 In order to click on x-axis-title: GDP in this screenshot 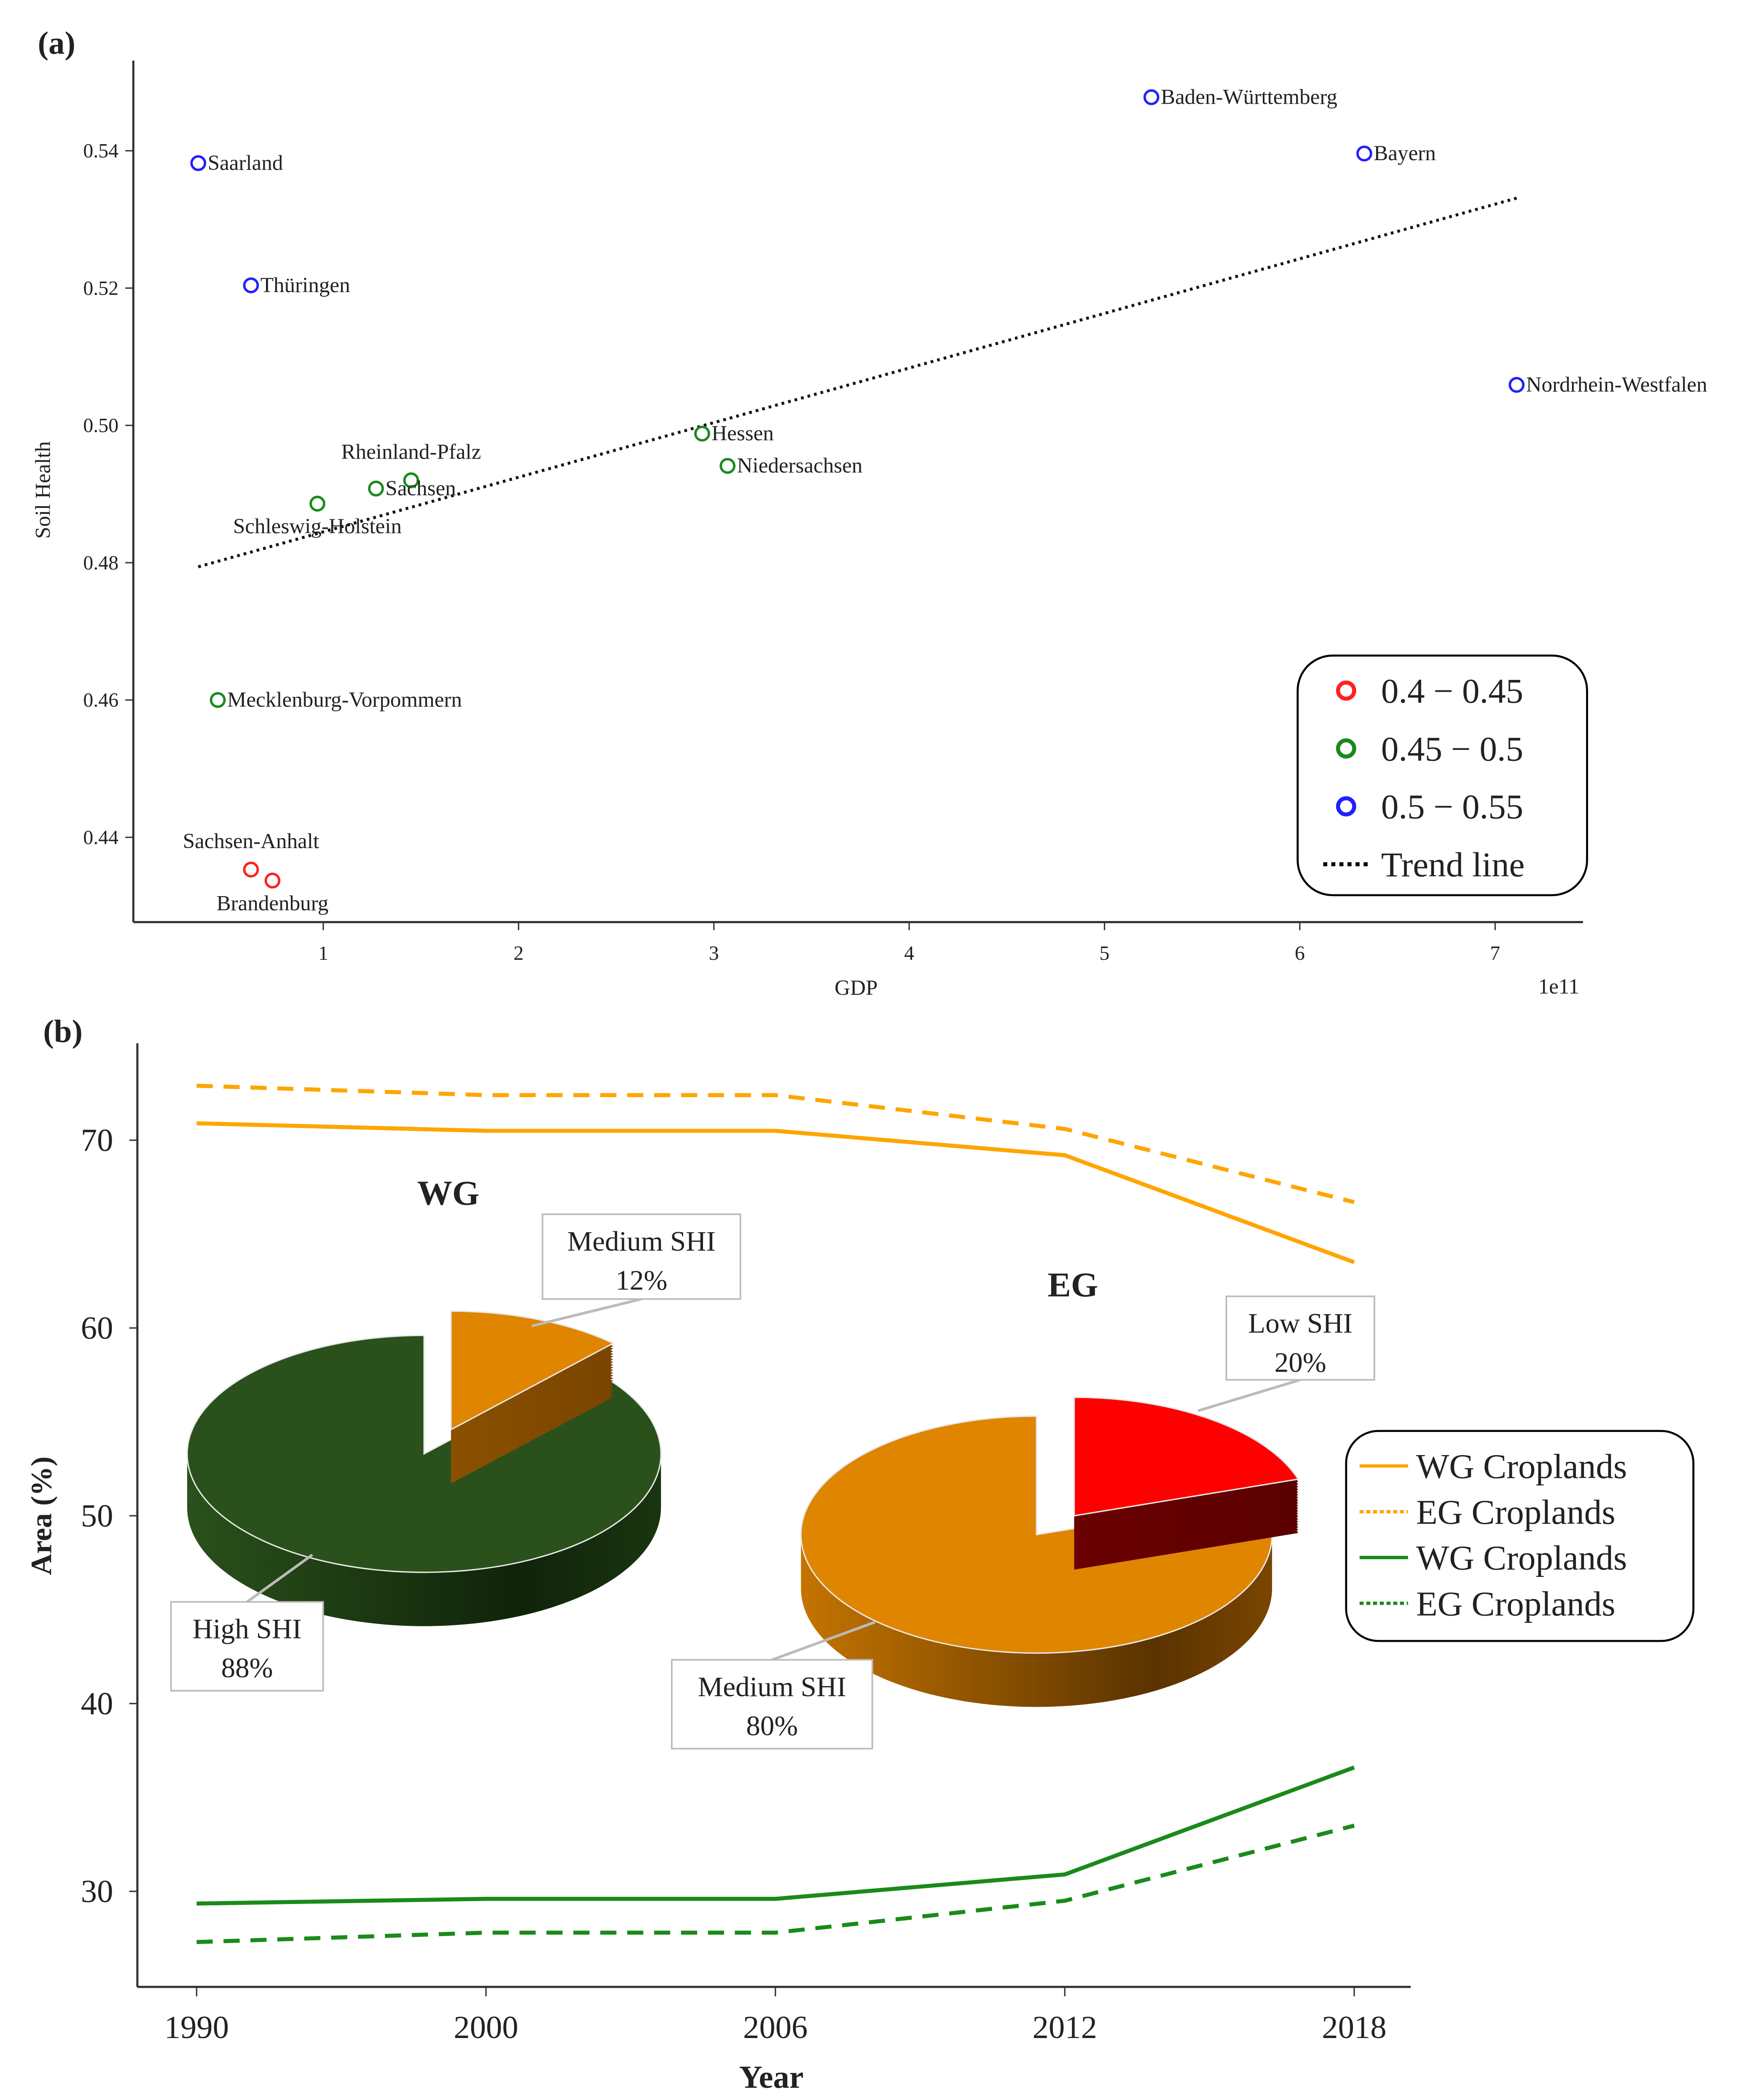, I will do `click(857, 988)`.